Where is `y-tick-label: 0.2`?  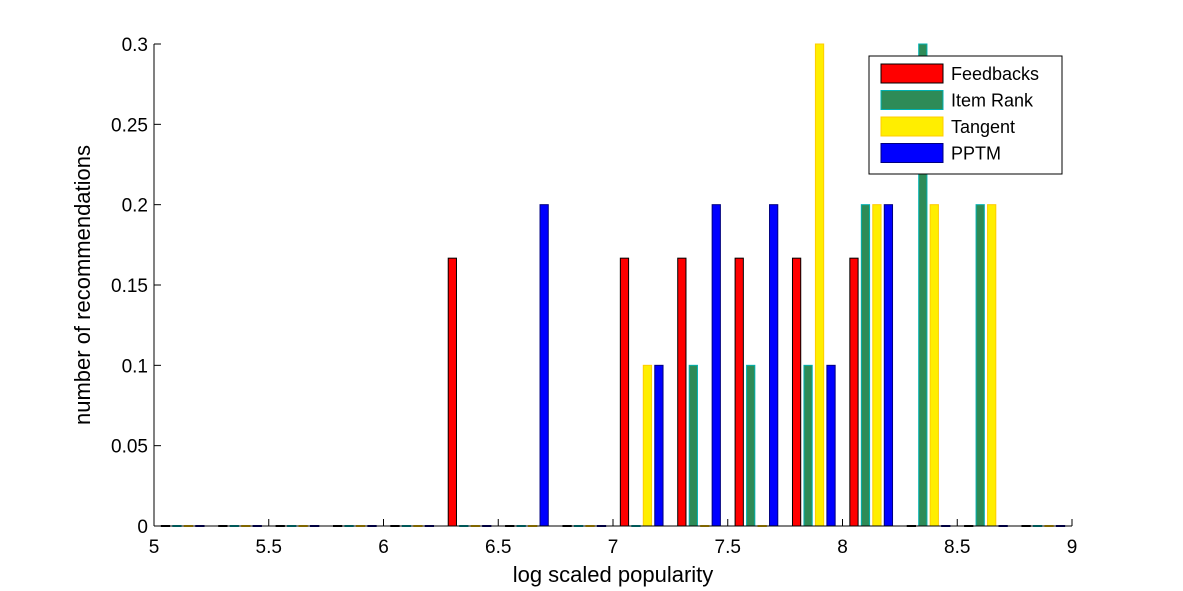
y-tick-label: 0.2 is located at coordinates (135, 206).